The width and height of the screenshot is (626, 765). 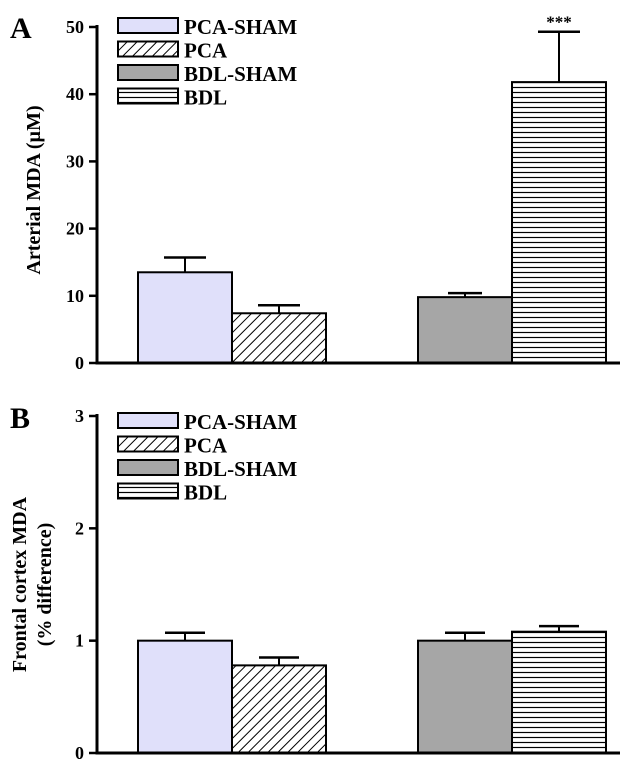 What do you see at coordinates (79, 416) in the screenshot?
I see `y-tick-label: 3` at bounding box center [79, 416].